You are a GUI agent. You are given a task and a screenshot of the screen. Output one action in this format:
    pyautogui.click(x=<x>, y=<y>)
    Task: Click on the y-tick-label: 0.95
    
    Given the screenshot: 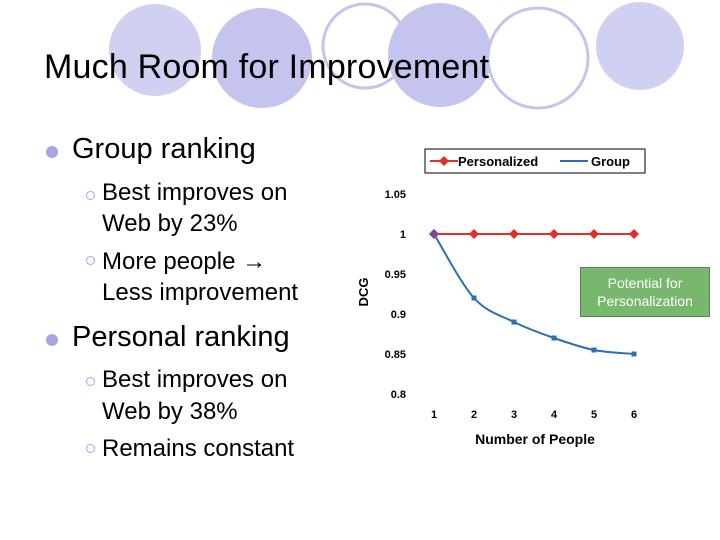 What is the action you would take?
    pyautogui.click(x=395, y=275)
    